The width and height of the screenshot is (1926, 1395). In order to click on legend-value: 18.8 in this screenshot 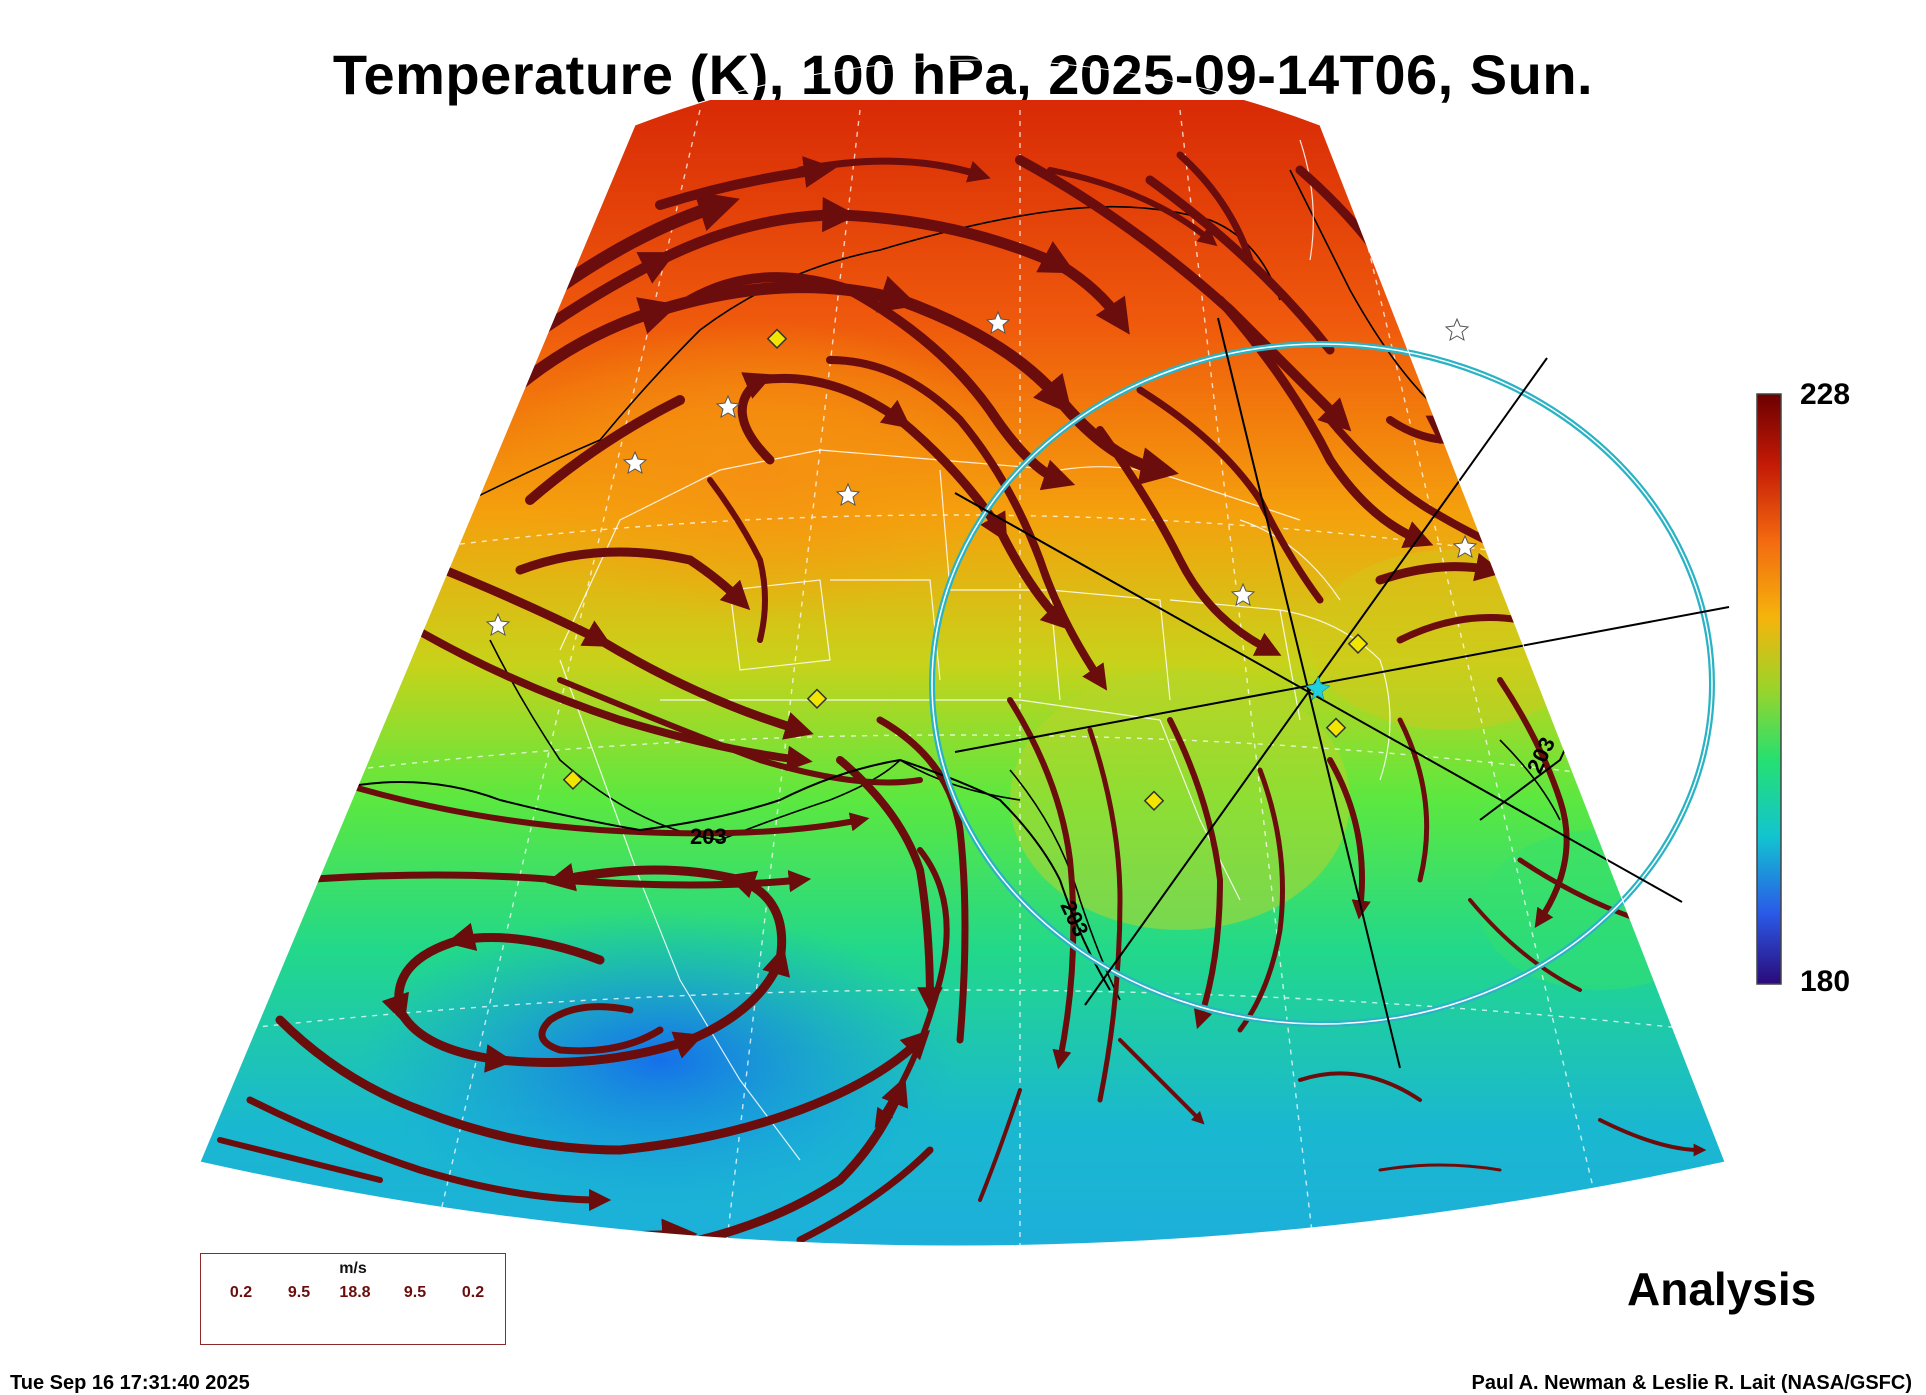, I will do `click(355, 1292)`.